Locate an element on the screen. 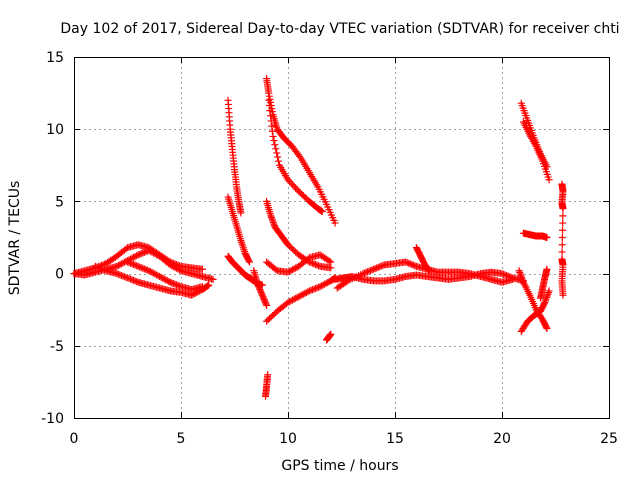 This screenshot has width=640, height=480. y-tick-labels: -10 -5 0 5 10 15 is located at coordinates (52, 238).